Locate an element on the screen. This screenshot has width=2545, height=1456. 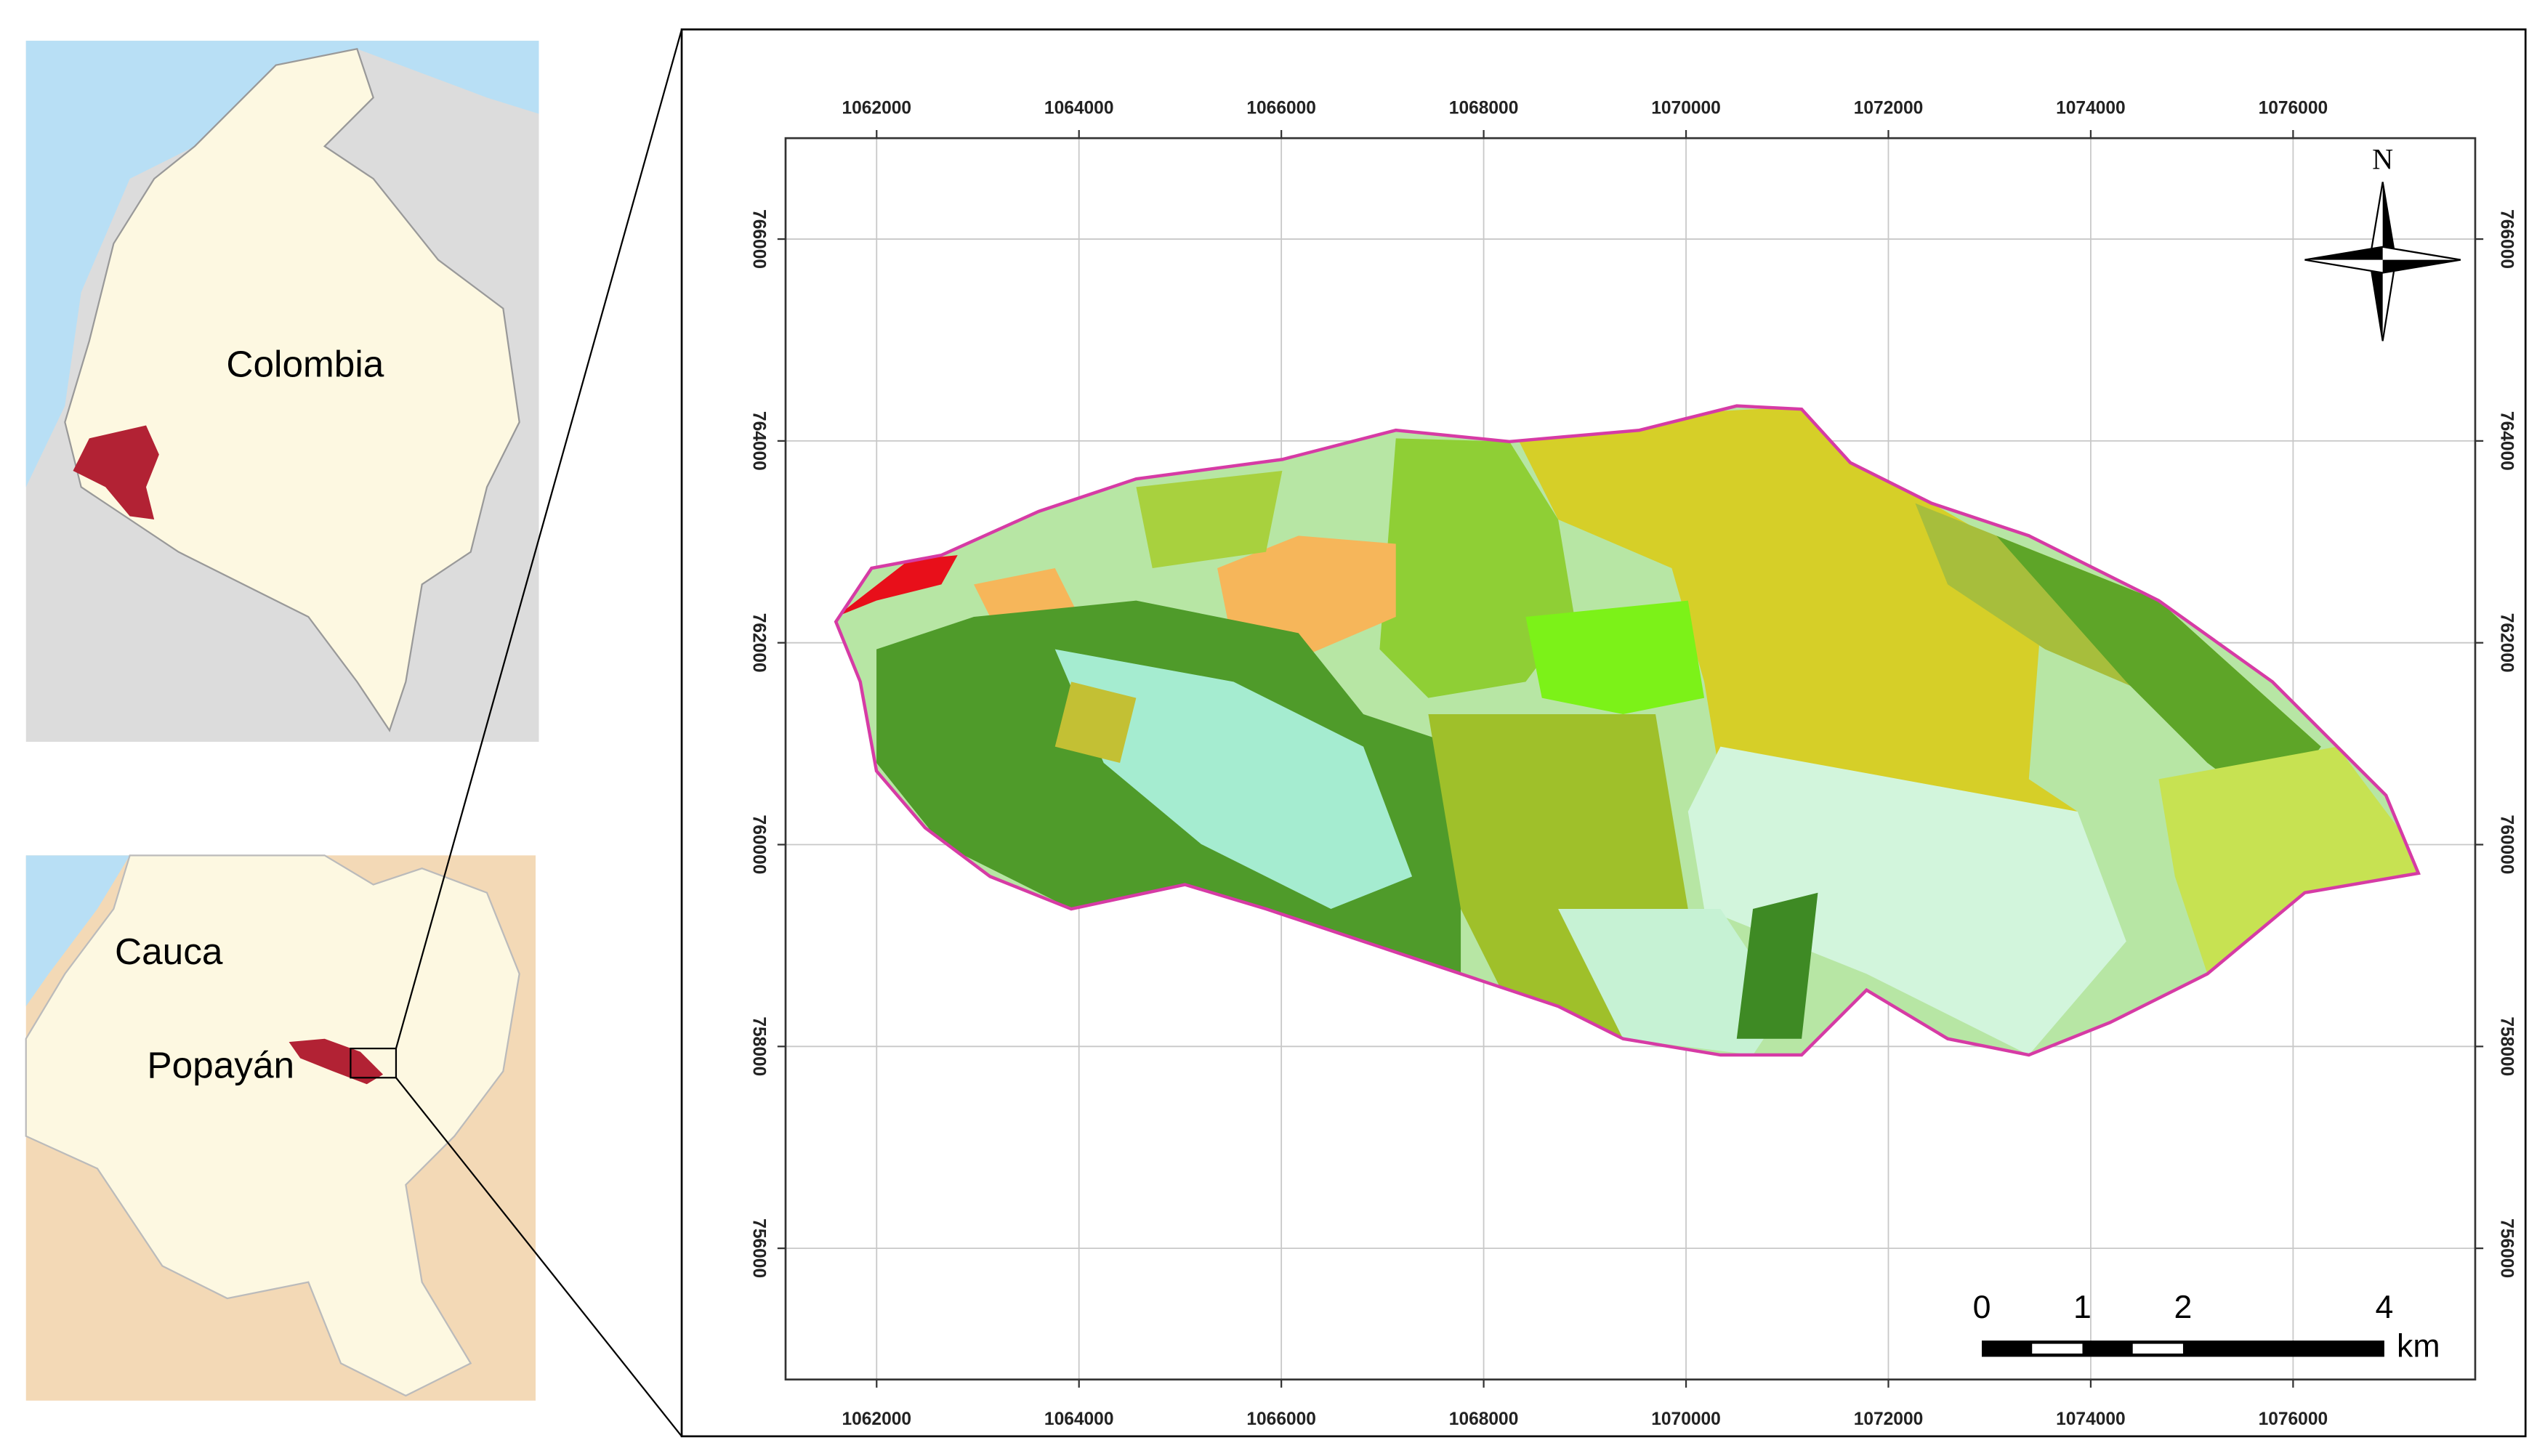
scale-label: 1 is located at coordinates (2082, 1307).